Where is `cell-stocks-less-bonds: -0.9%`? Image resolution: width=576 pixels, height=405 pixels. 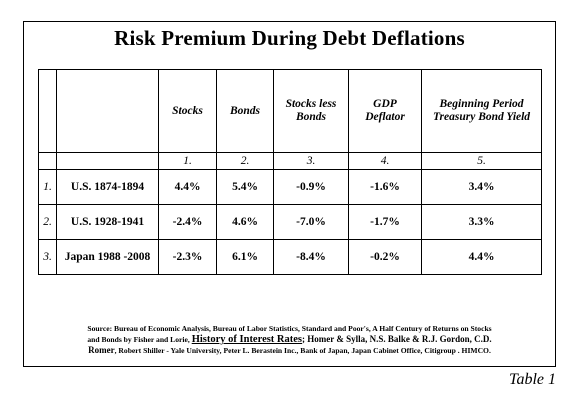
cell-stocks-less-bonds: -0.9% is located at coordinates (311, 187).